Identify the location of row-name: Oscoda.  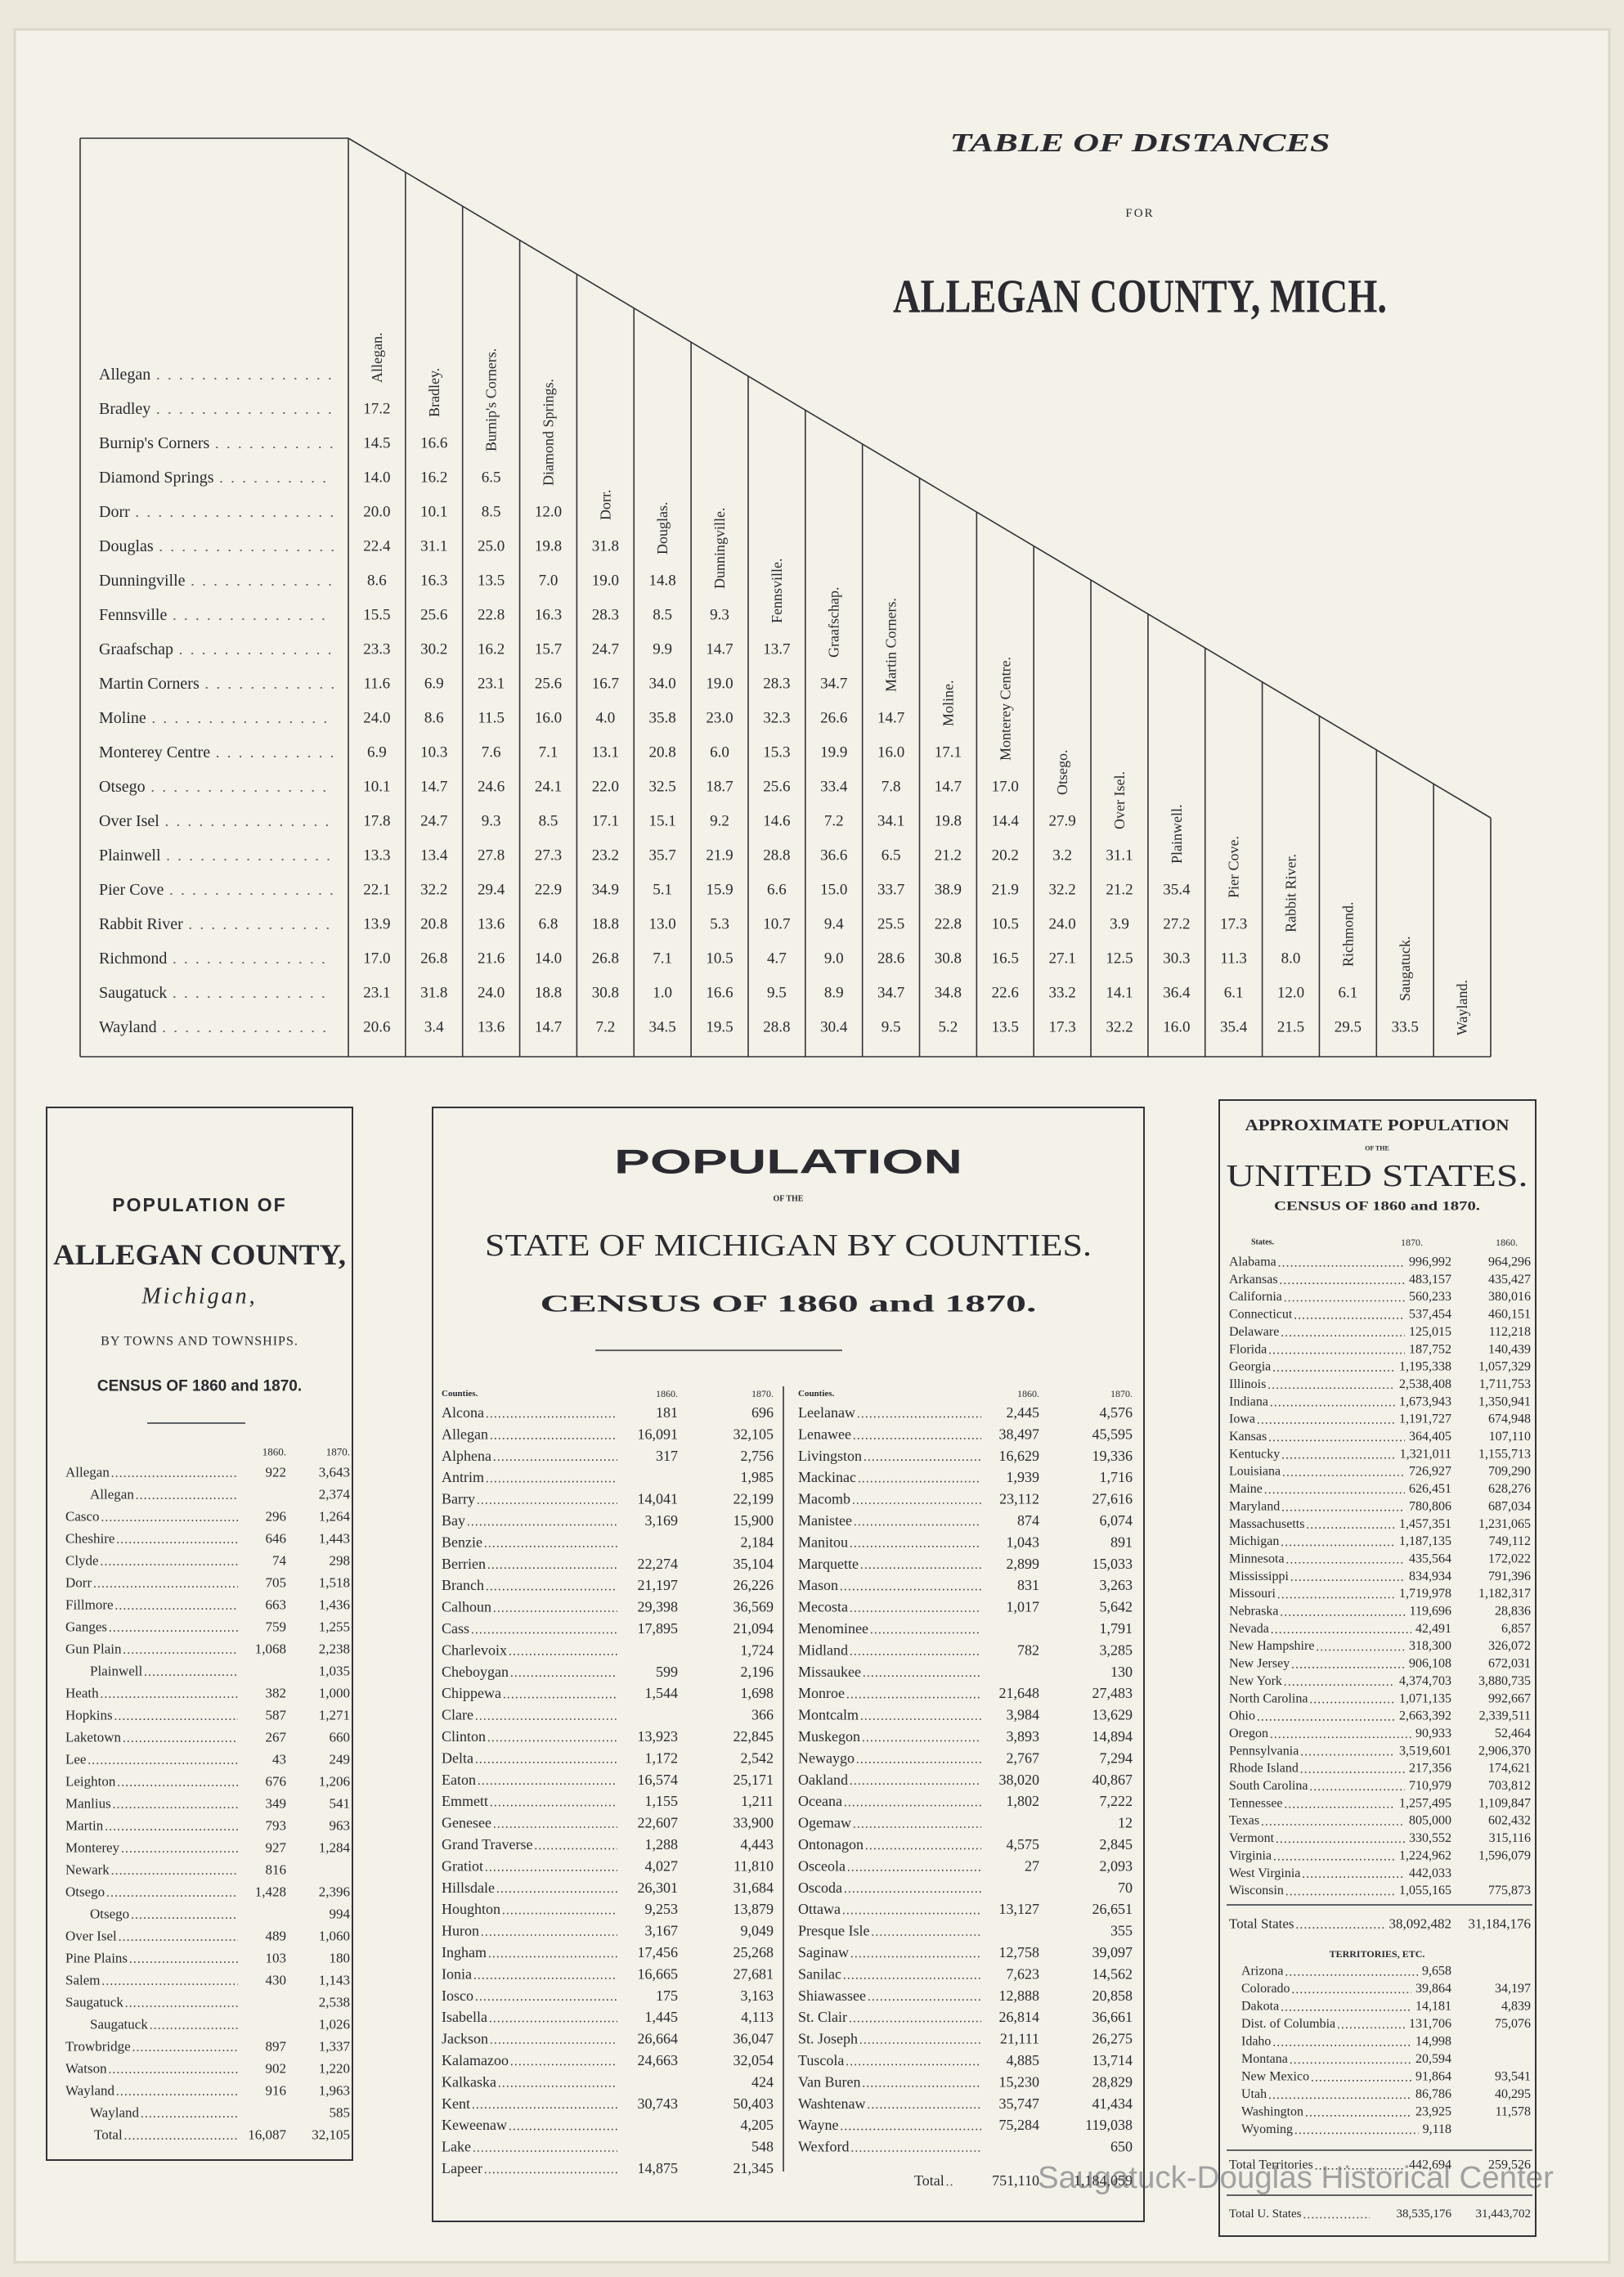
(820, 1888).